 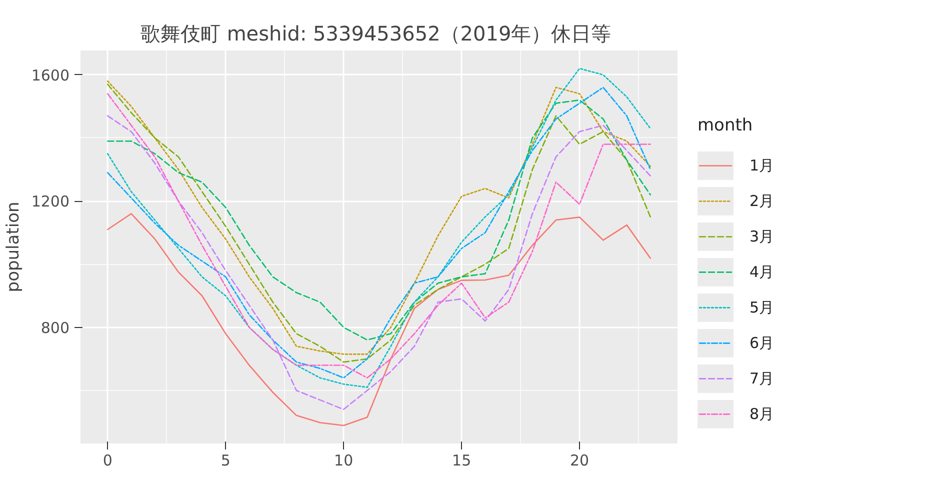 What do you see at coordinates (107, 461) in the screenshot?
I see `x-tick-label: 0` at bounding box center [107, 461].